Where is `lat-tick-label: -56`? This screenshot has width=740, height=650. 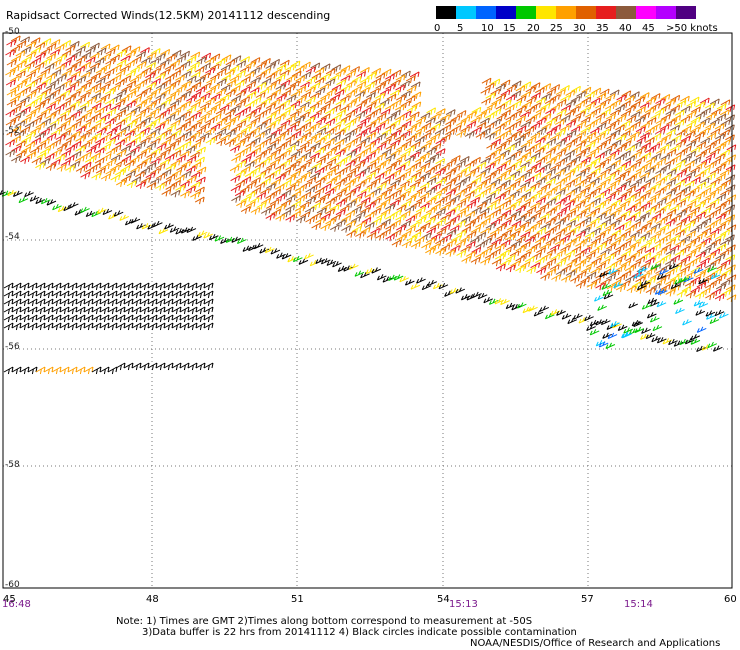 lat-tick-label: -56 is located at coordinates (12, 347).